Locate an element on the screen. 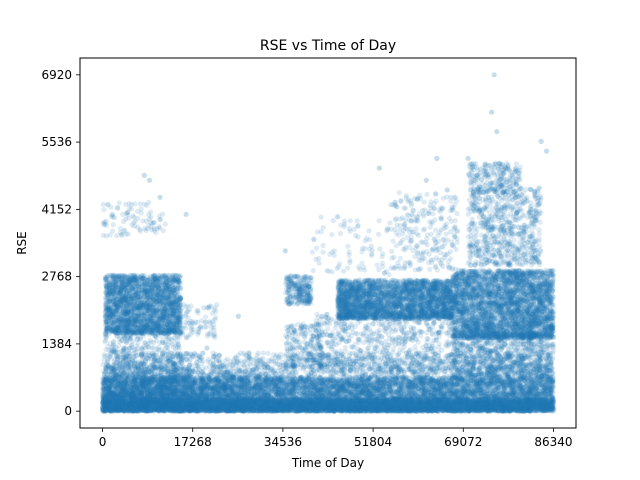  chart-title: RSE vs Time of Day is located at coordinates (328, 46).